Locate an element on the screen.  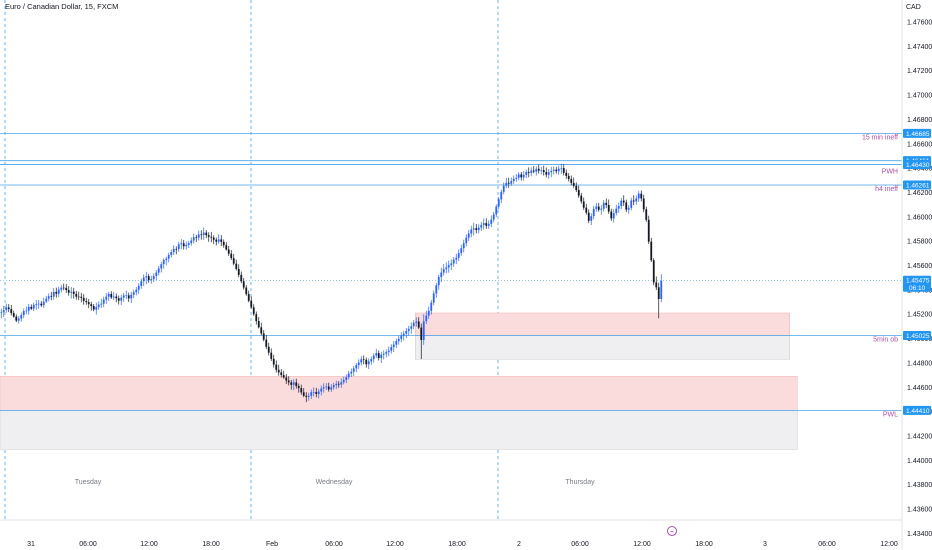
time-tick-label: 3 is located at coordinates (765, 544).